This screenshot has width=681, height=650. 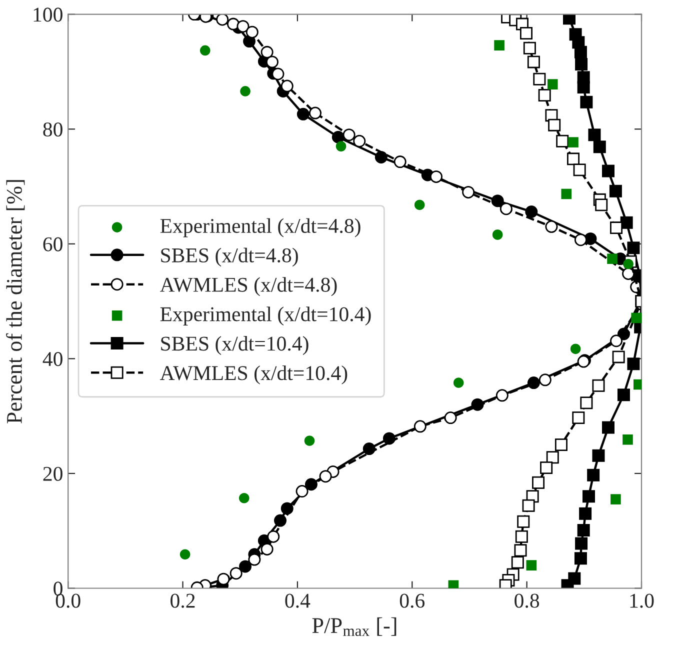 I want to click on y-tick-label: 100, so click(x=48, y=15).